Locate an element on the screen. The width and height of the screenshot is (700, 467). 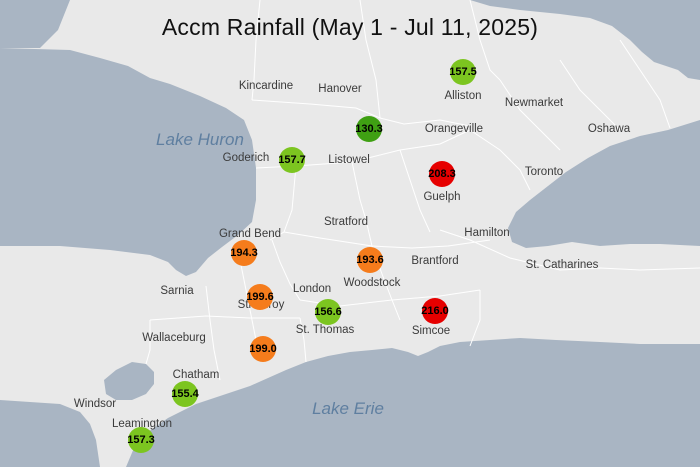
place-label-wallaceburg: Wallaceburg is located at coordinates (174, 338).